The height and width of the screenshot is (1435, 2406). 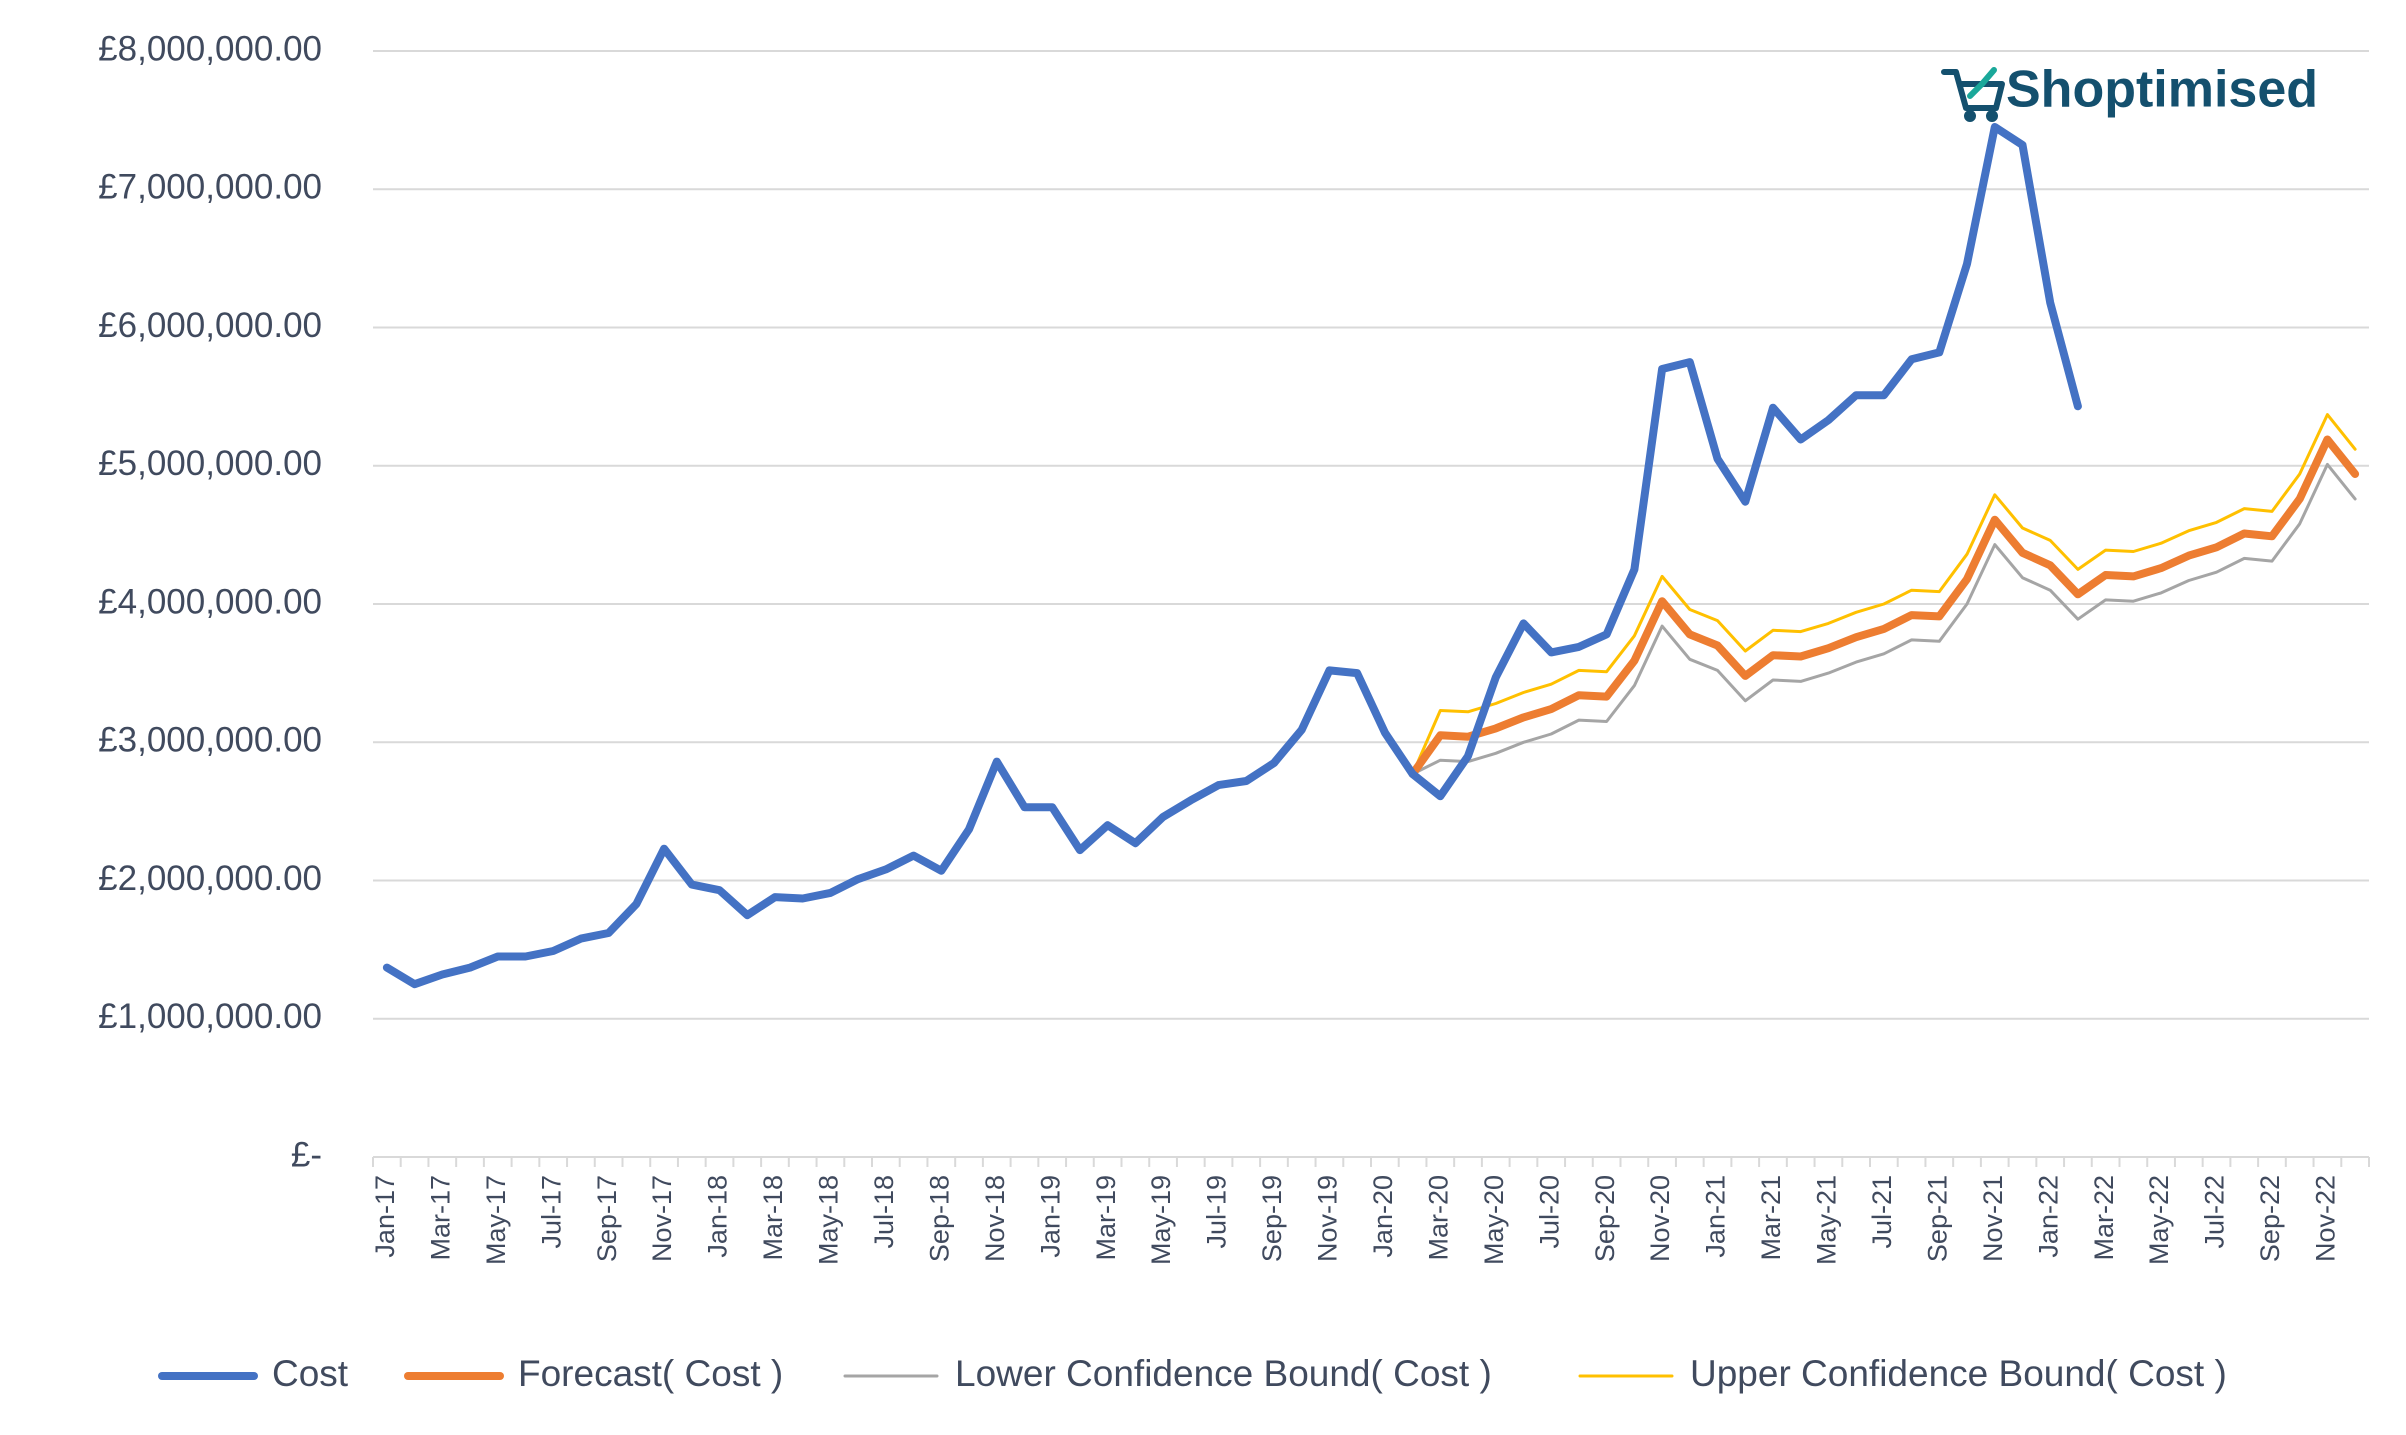 I want to click on x-tick-label: Jul-21, so click(x=1882, y=1212).